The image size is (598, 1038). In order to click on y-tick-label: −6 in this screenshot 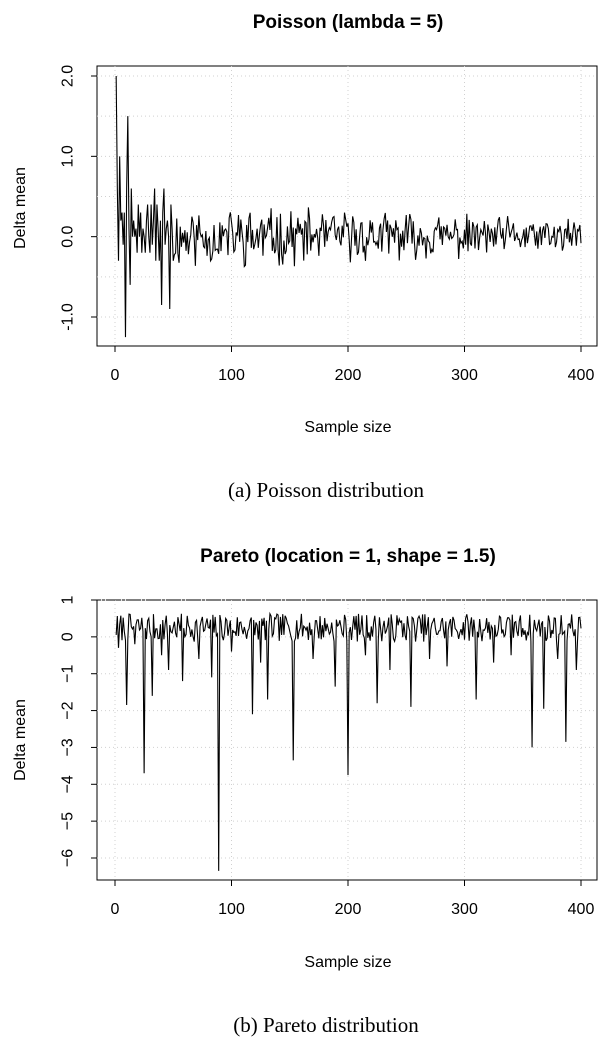, I will do `click(68, 858)`.